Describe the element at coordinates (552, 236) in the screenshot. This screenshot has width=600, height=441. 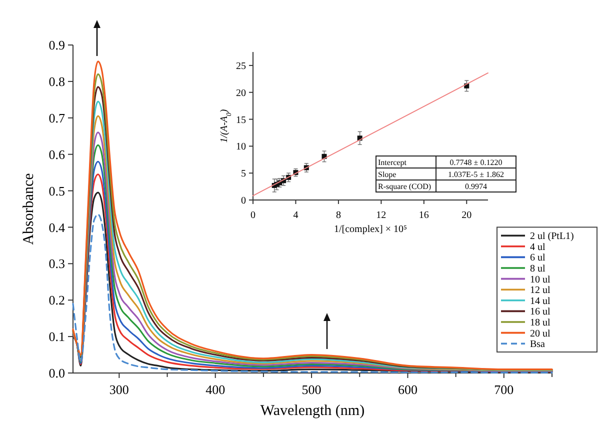
I see `legend-label: 2 ul (PtL1)` at that location.